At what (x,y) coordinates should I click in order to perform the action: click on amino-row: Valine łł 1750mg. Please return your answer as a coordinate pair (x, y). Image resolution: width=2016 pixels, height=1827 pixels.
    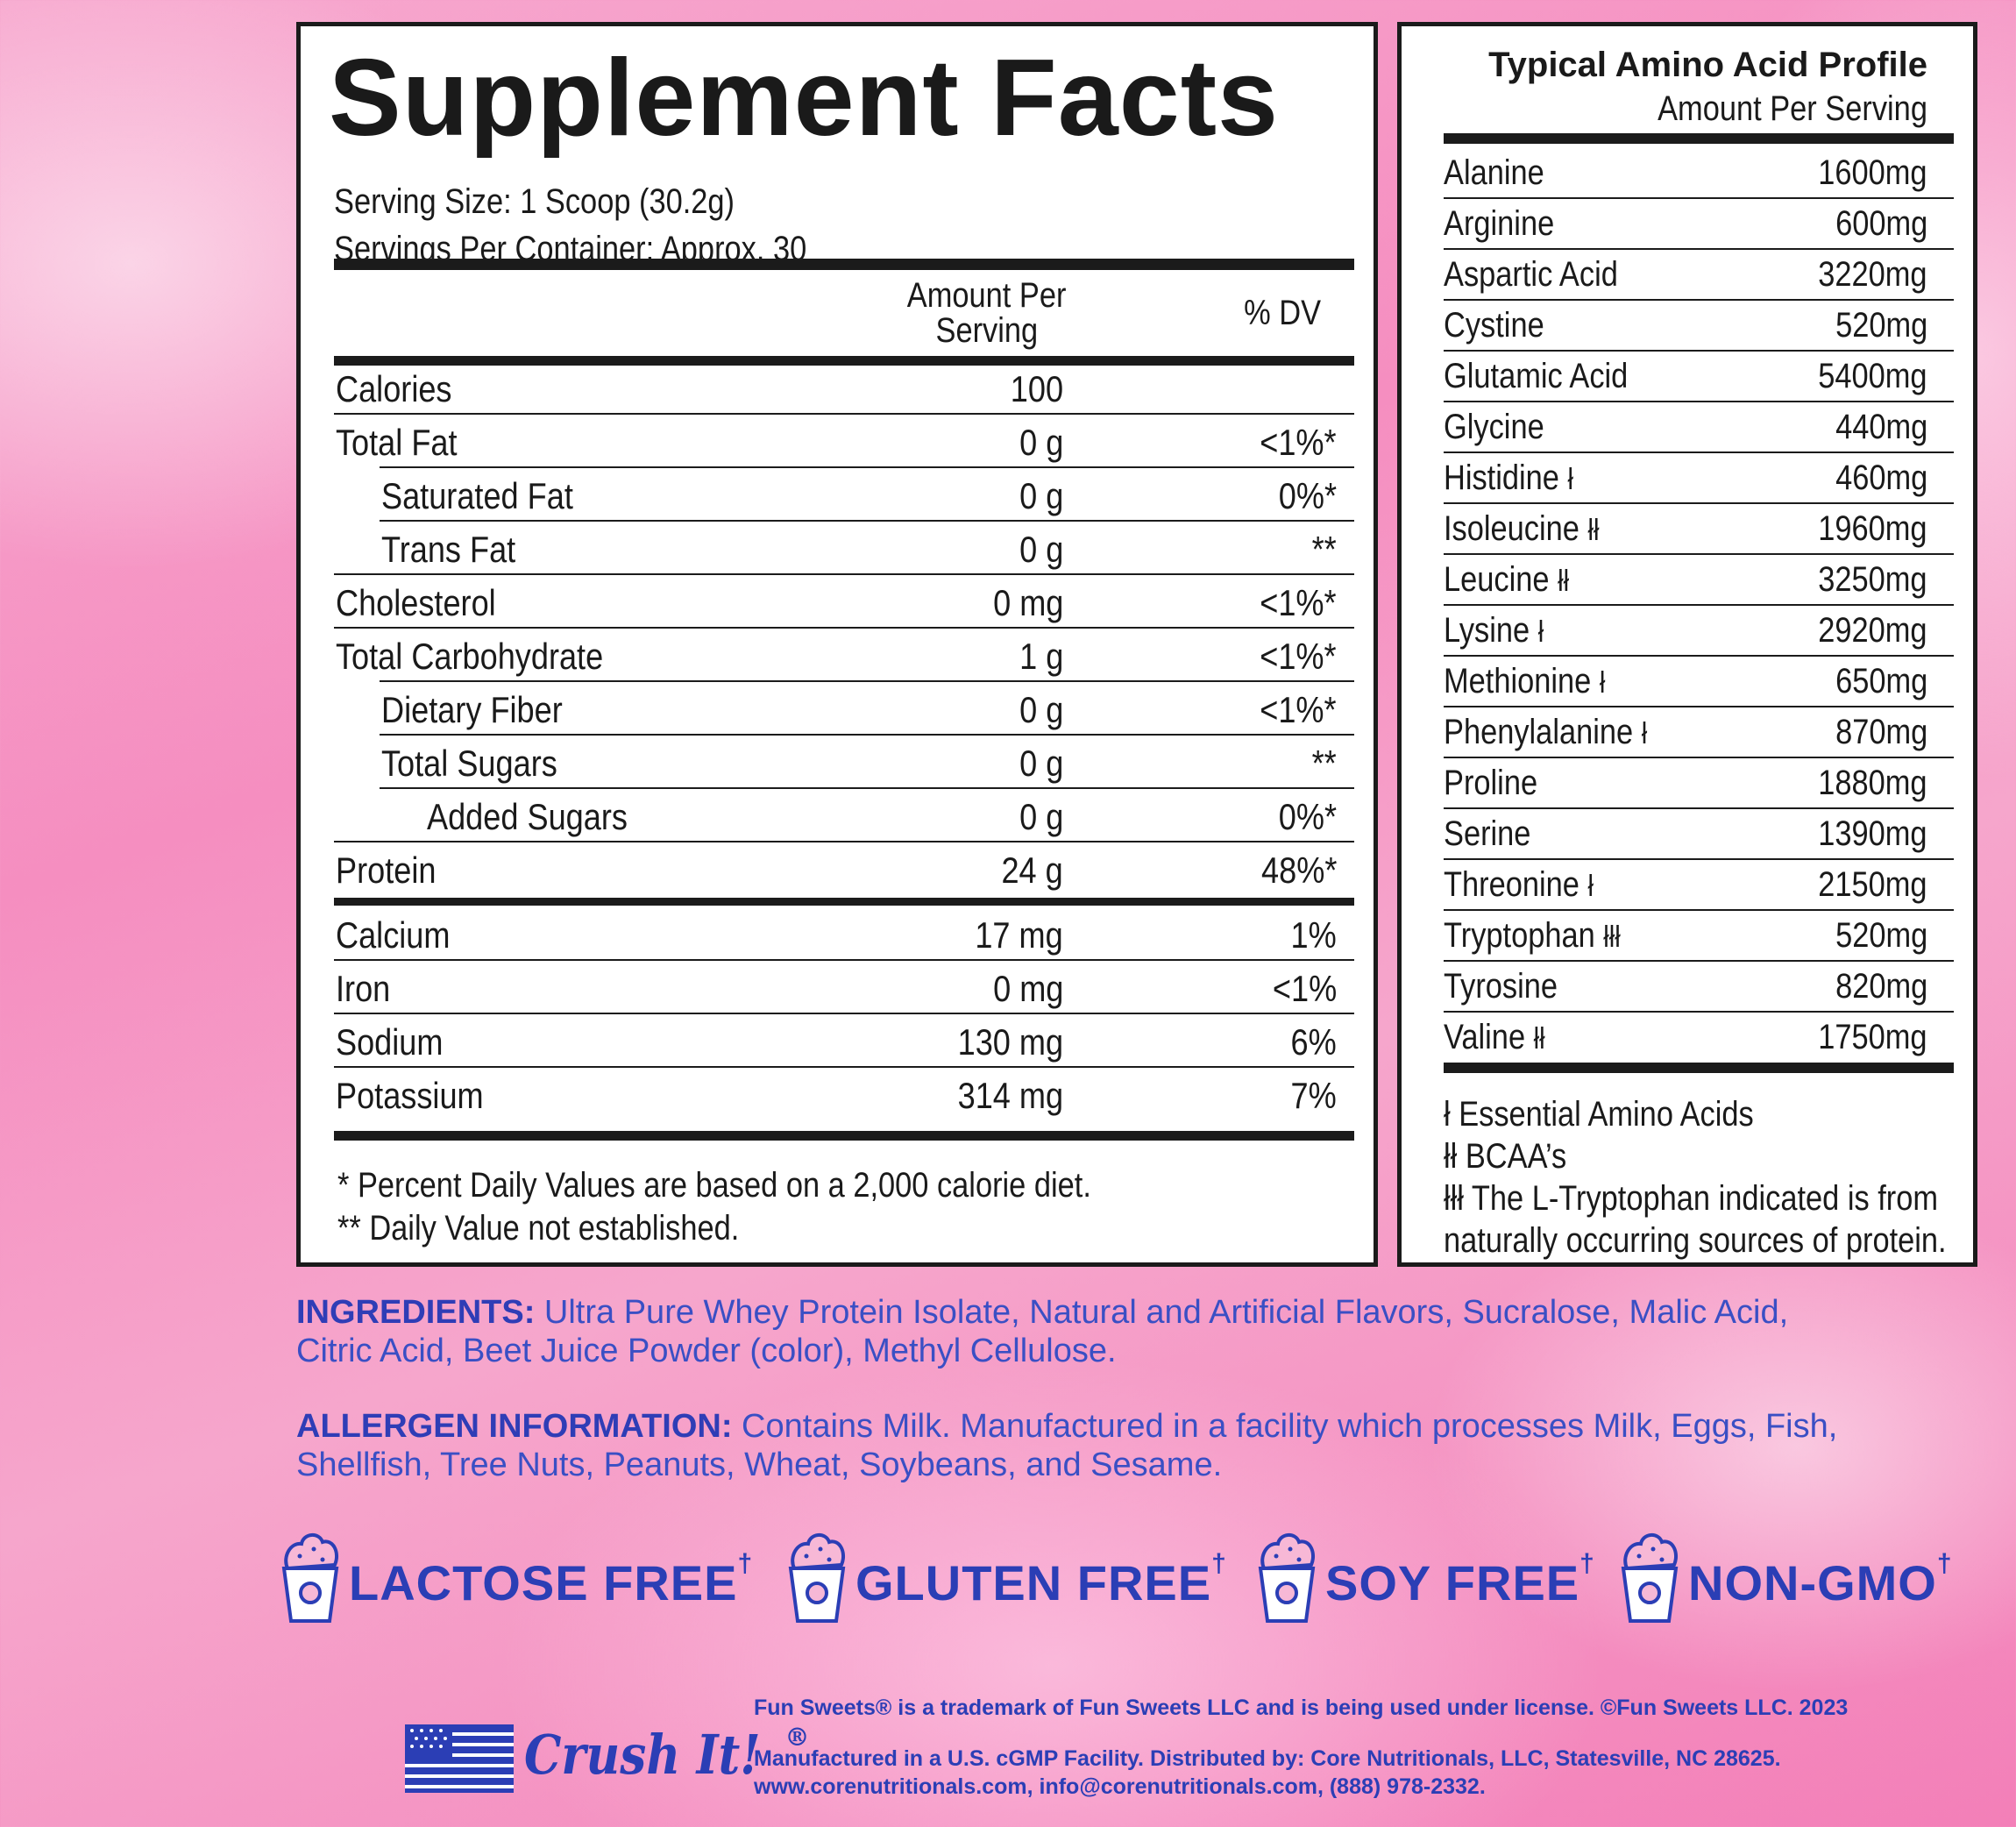
    Looking at the image, I should click on (1699, 1037).